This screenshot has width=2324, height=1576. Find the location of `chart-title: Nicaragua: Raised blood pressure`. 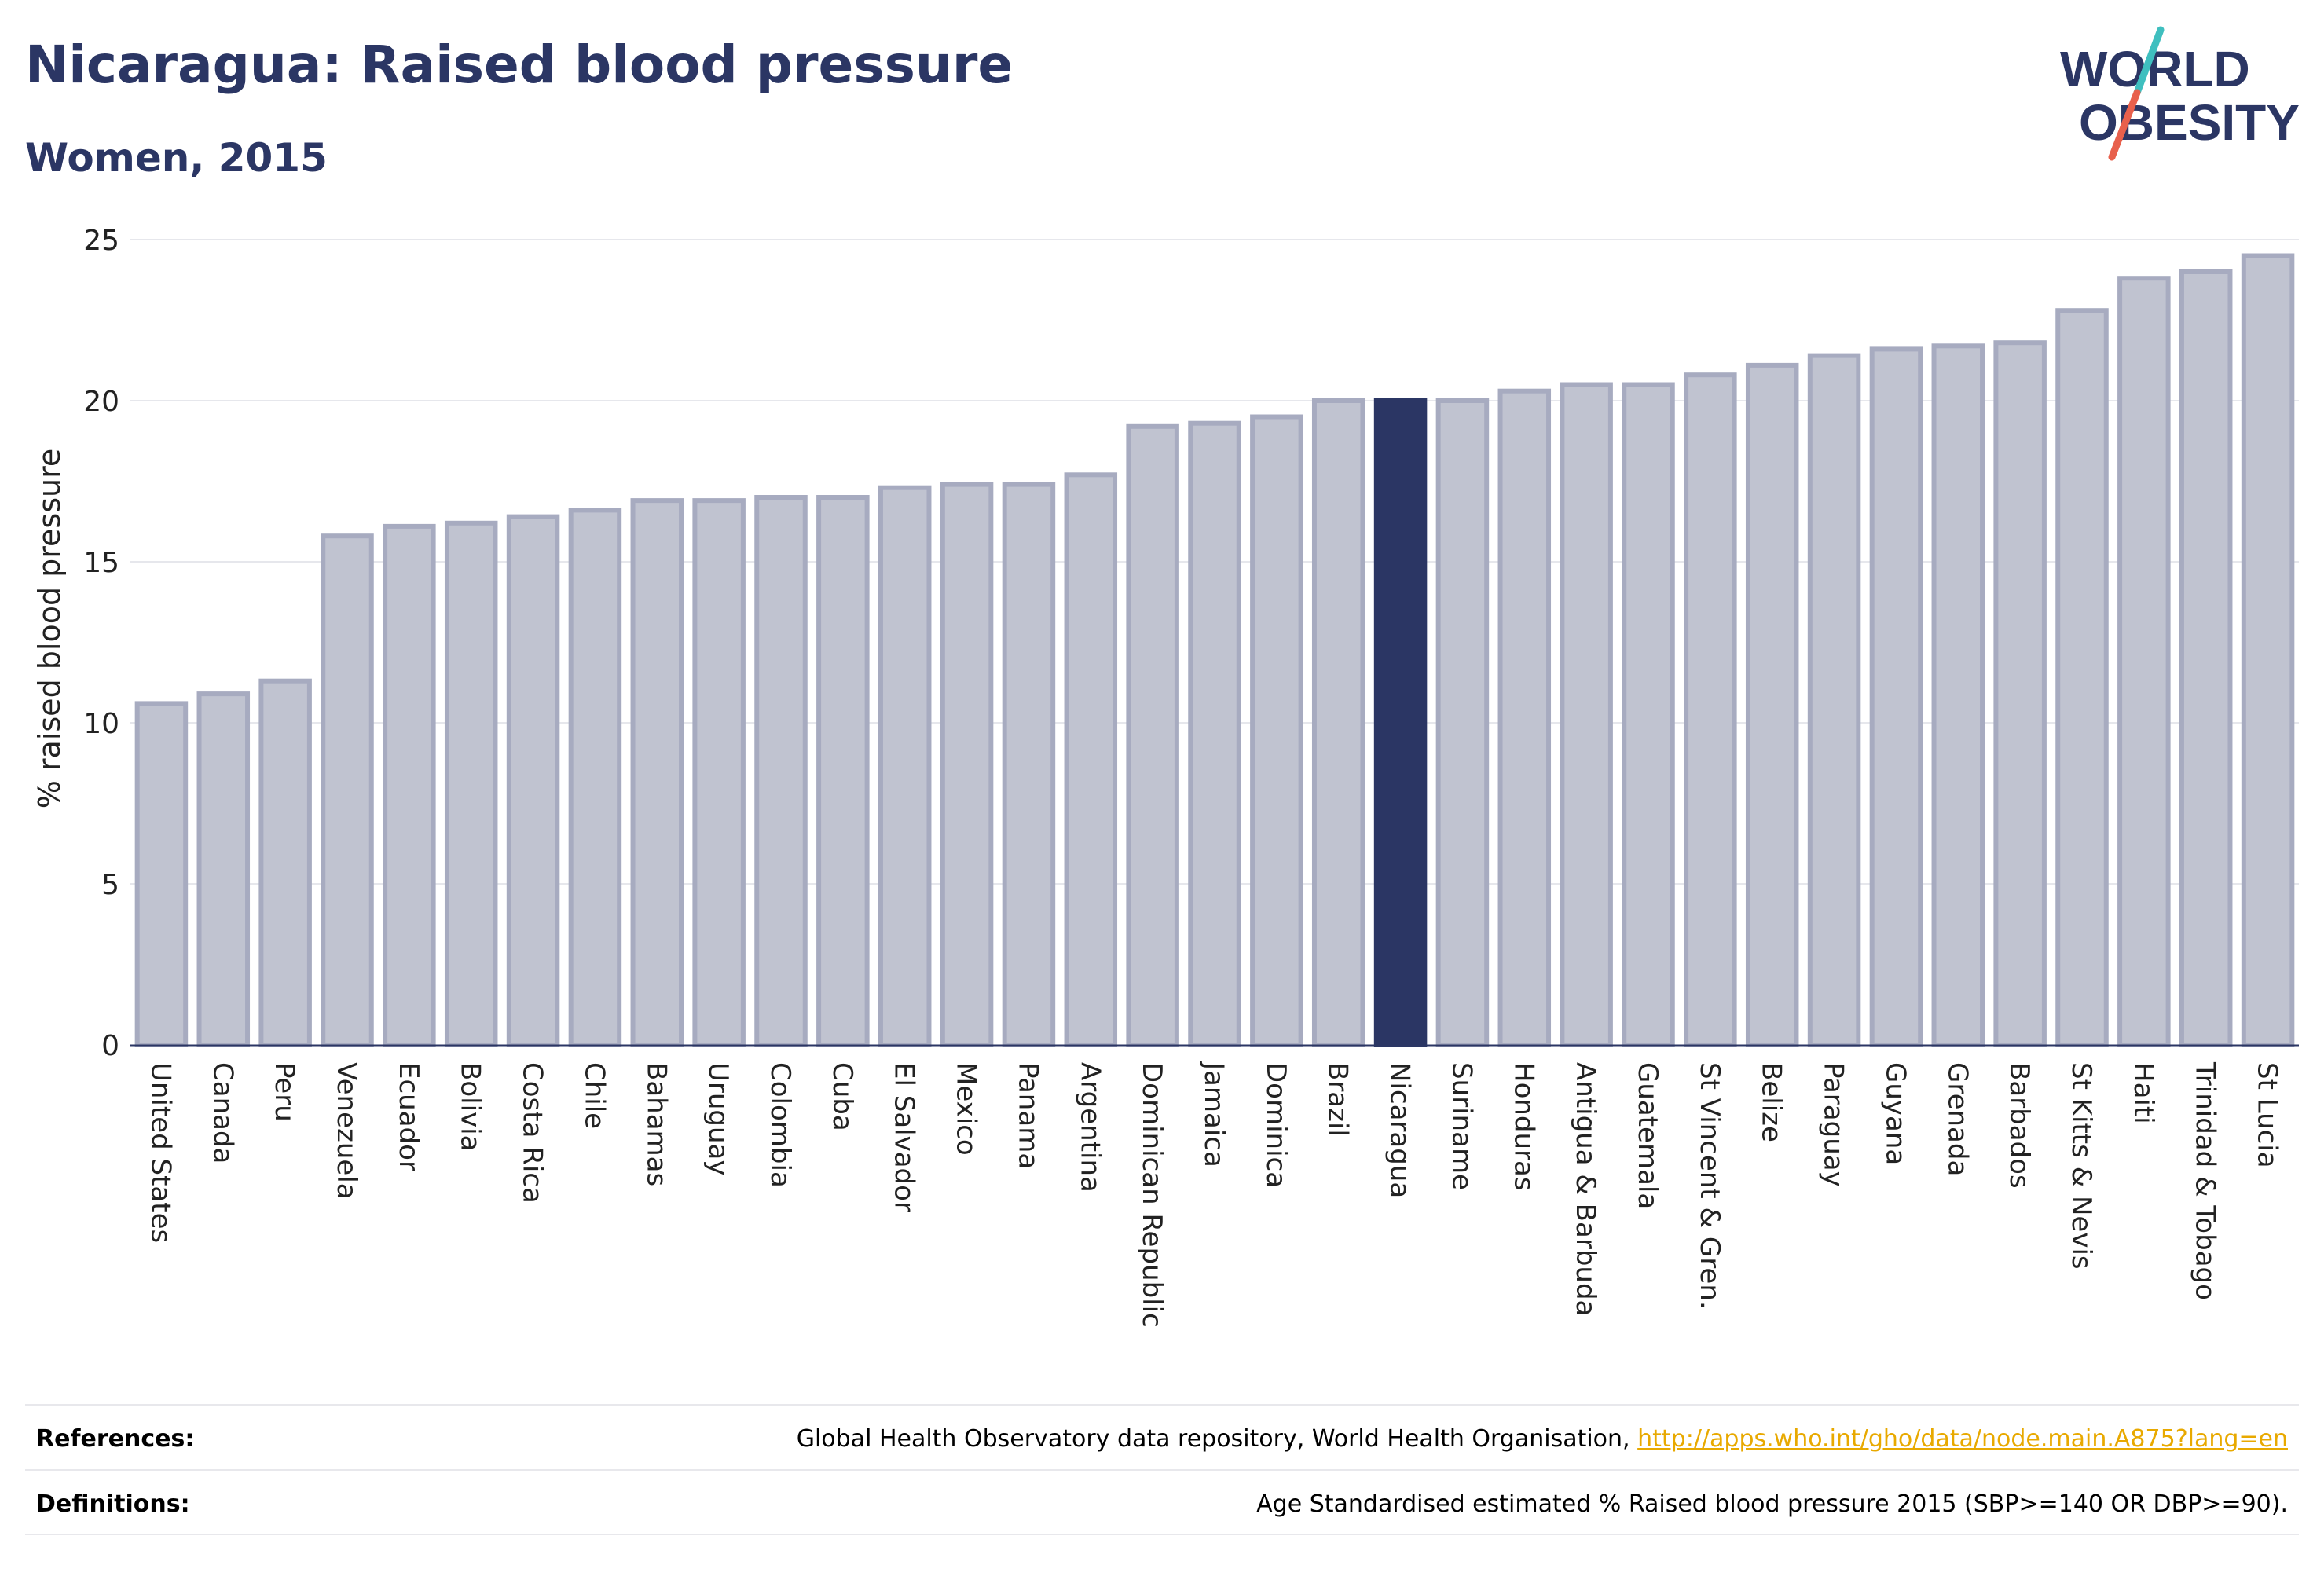

chart-title: Nicaragua: Raised blood pressure is located at coordinates (519, 65).